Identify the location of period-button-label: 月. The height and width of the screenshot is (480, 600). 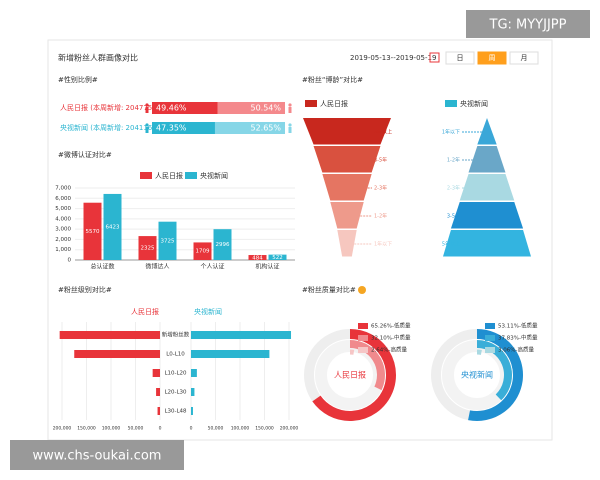
(524, 58).